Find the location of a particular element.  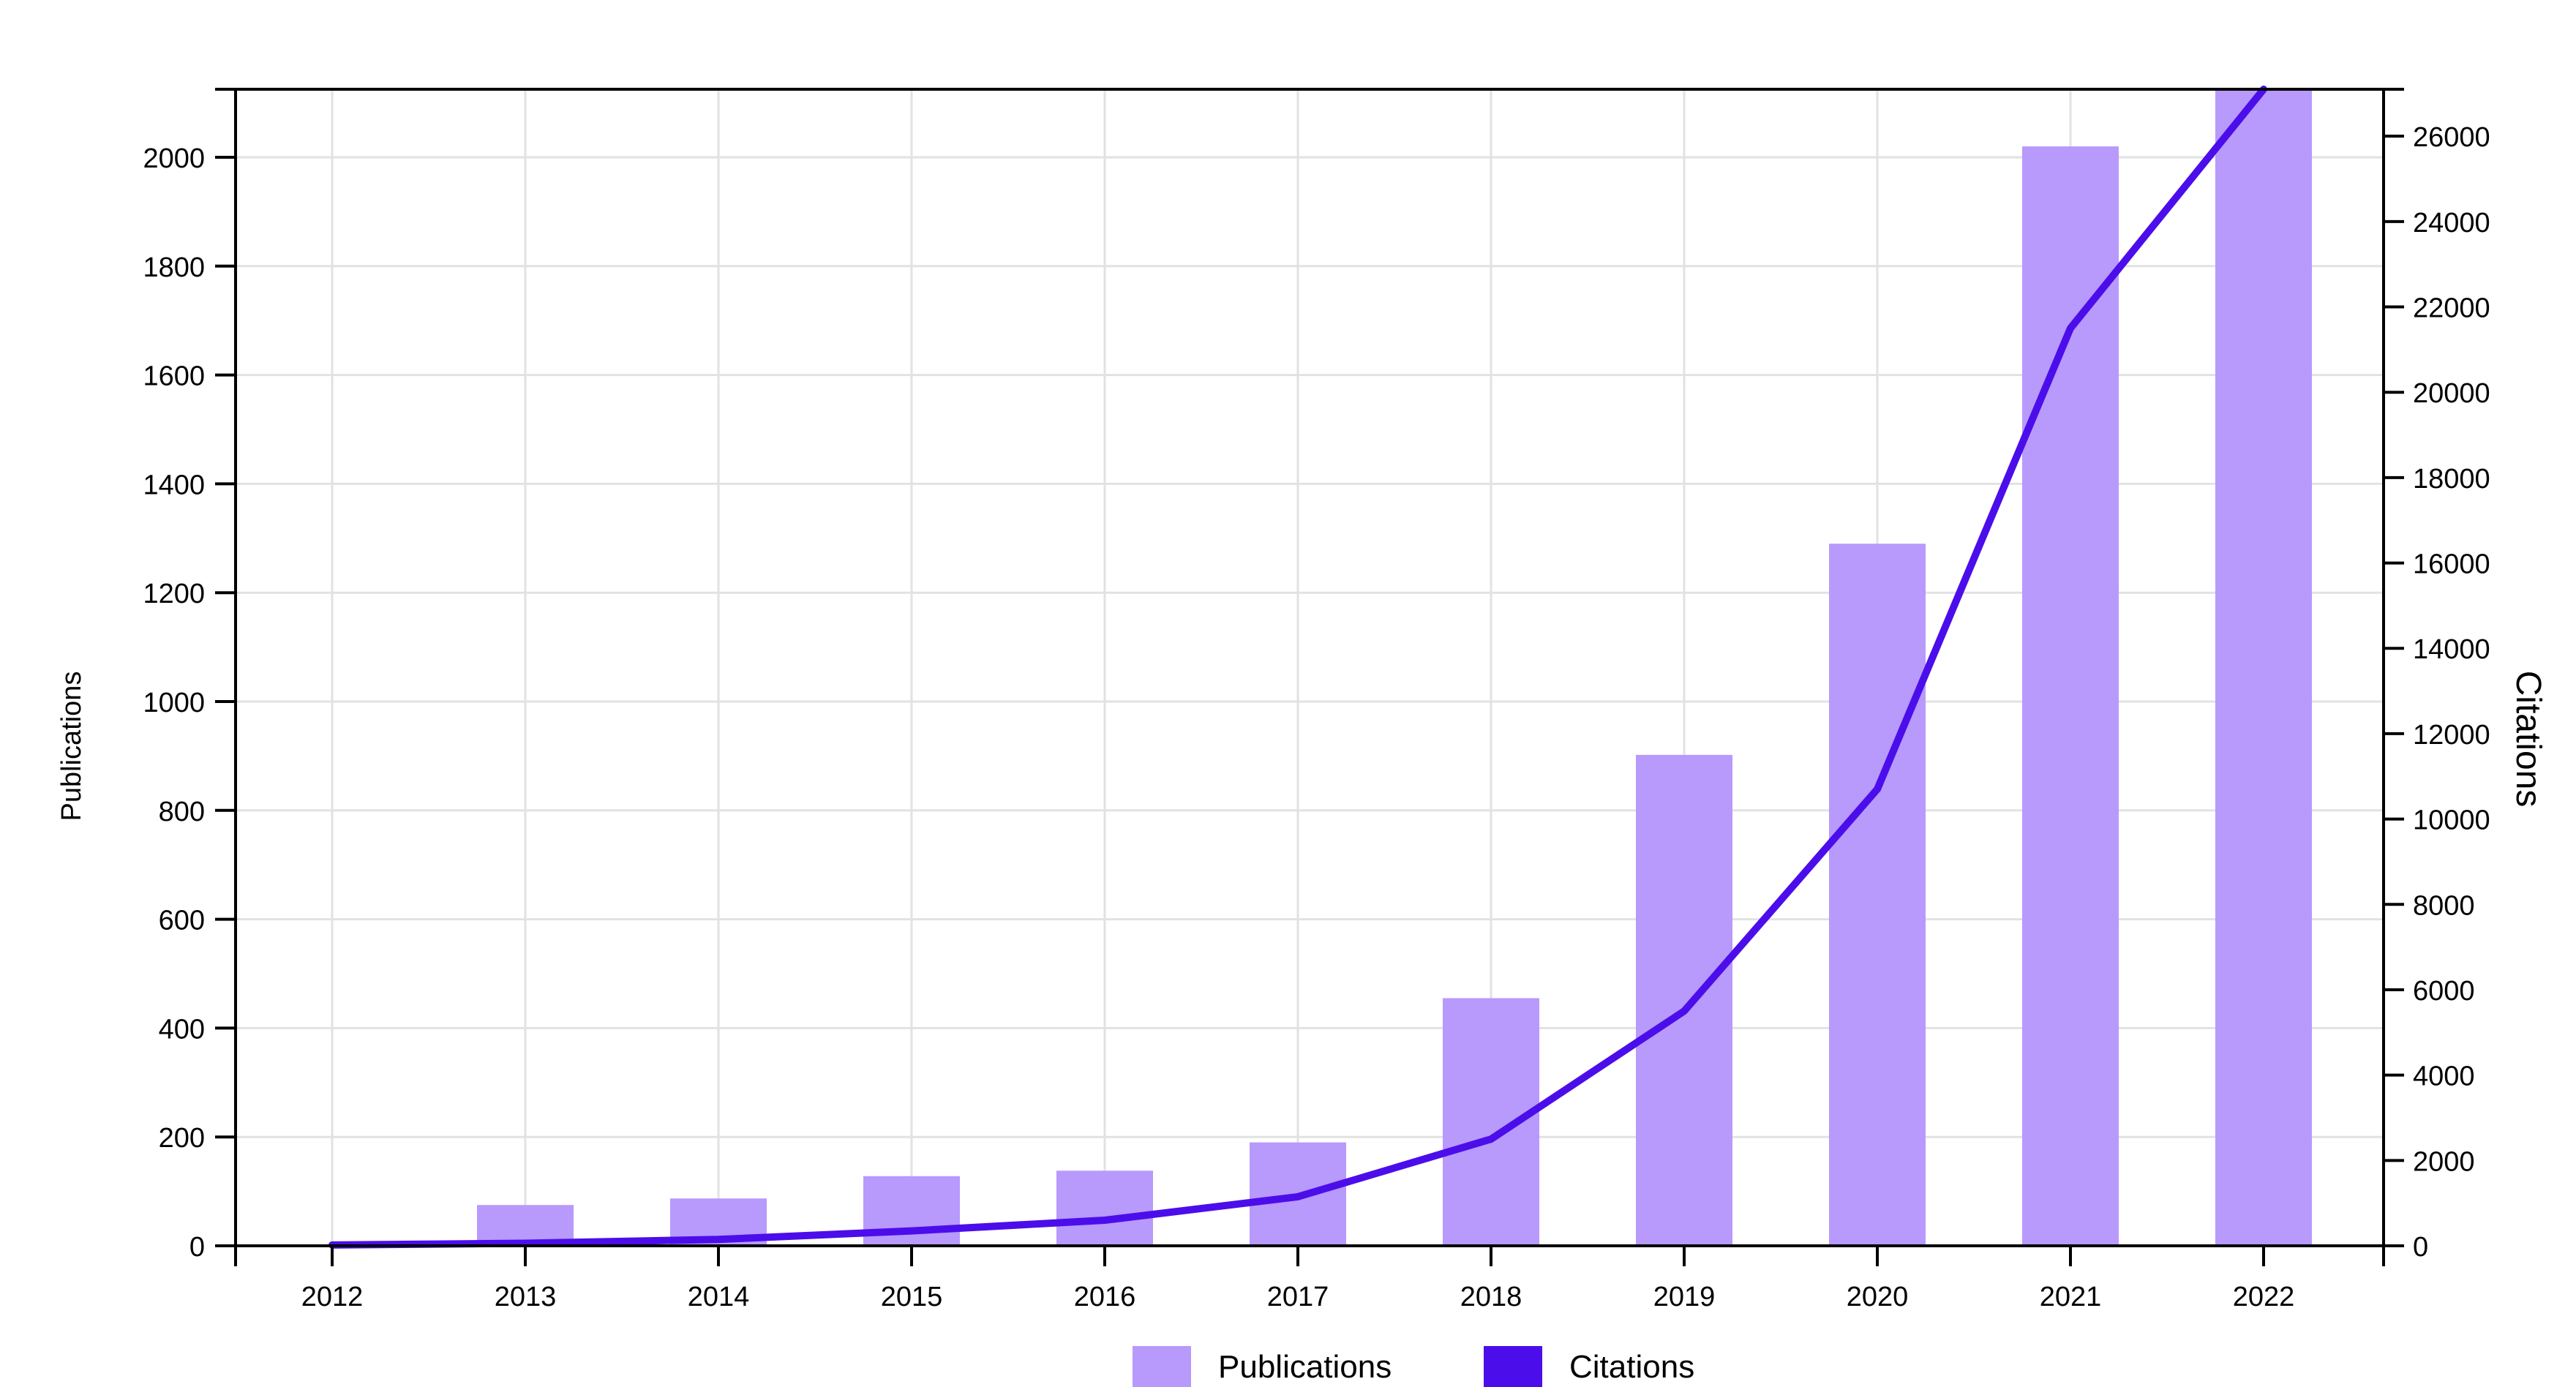

x-tick-label: 2014 is located at coordinates (719, 1297).